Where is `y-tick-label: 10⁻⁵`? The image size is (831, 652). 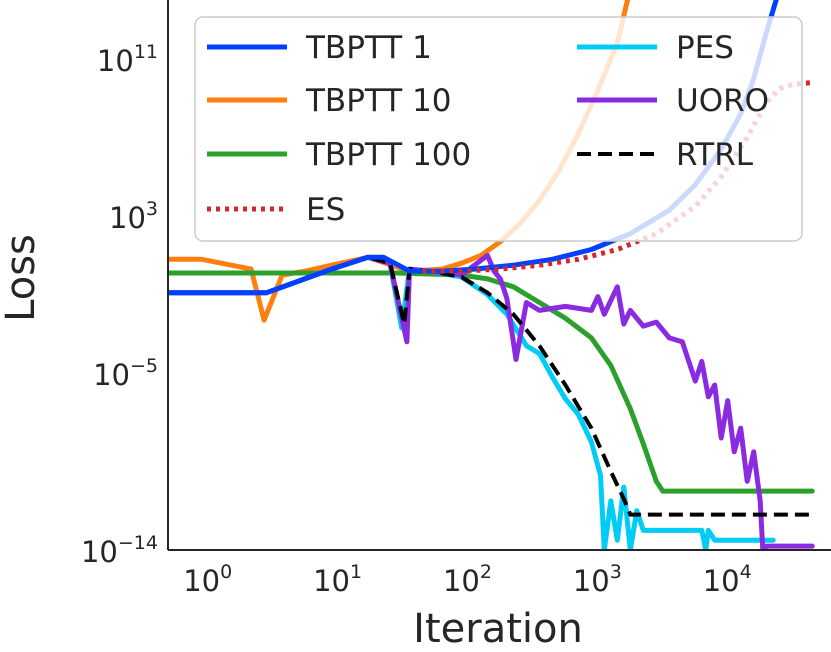 y-tick-label: 10⁻⁵ is located at coordinates (125, 373).